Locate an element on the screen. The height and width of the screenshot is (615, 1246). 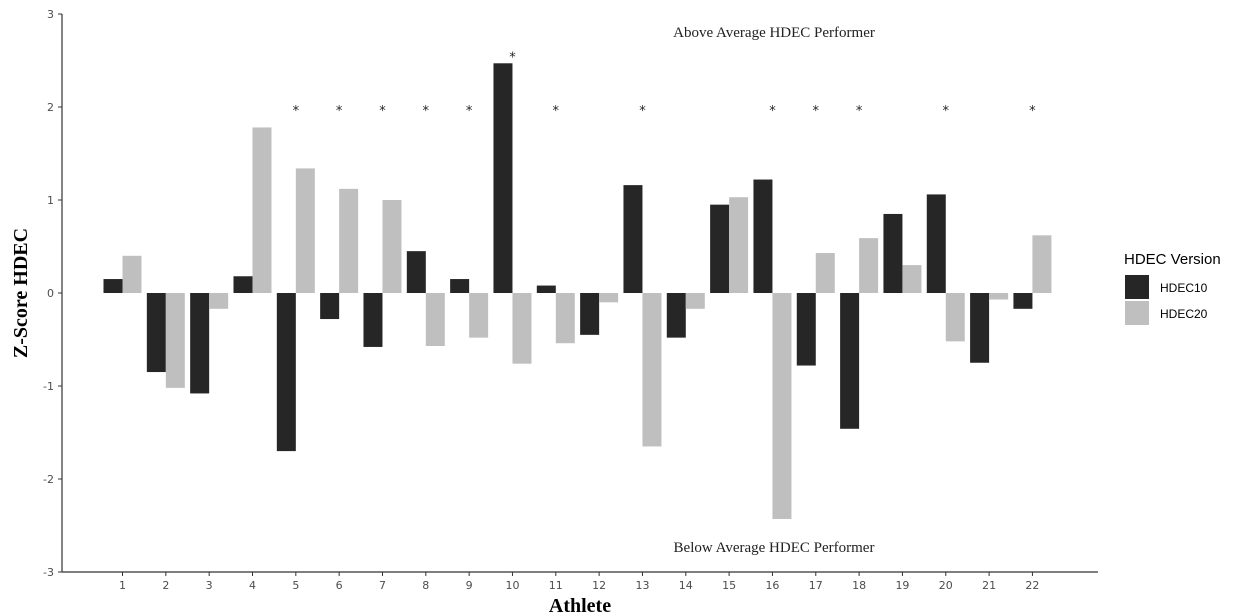
x-tick-label: 17 is located at coordinates (816, 585).